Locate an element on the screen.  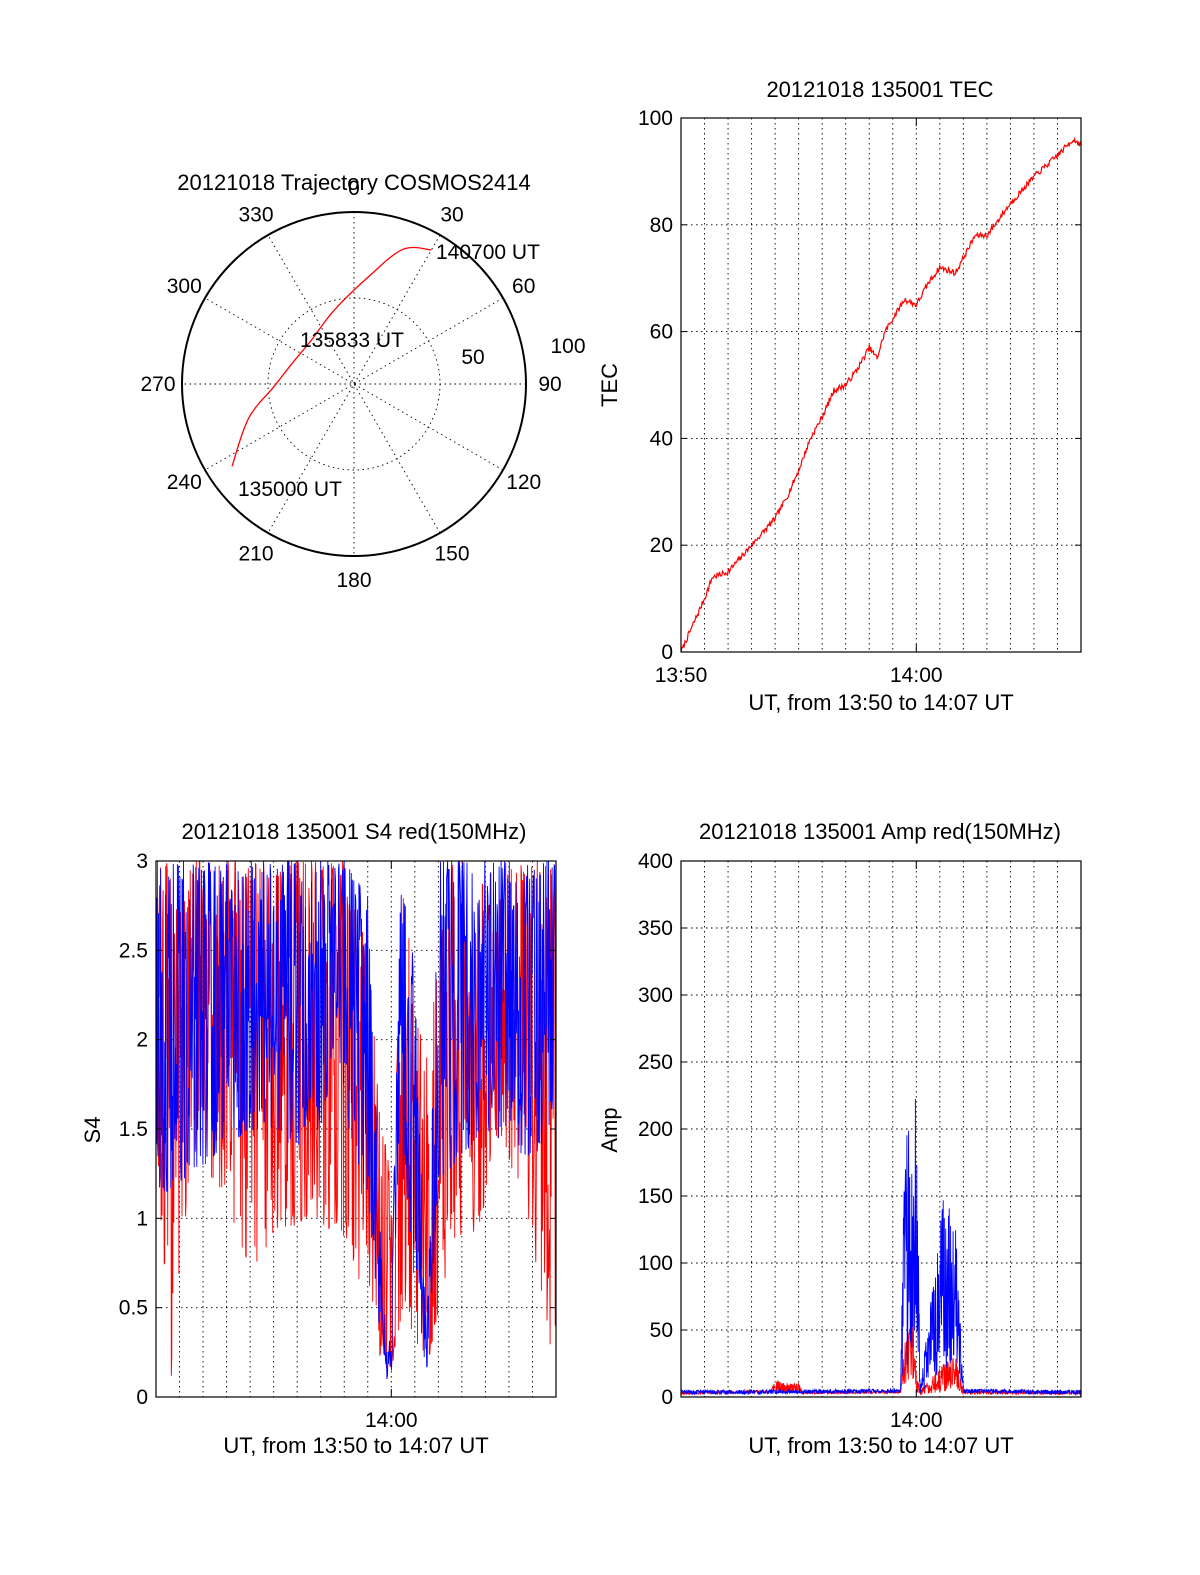
y-tick-label: 400 is located at coordinates (655, 861).